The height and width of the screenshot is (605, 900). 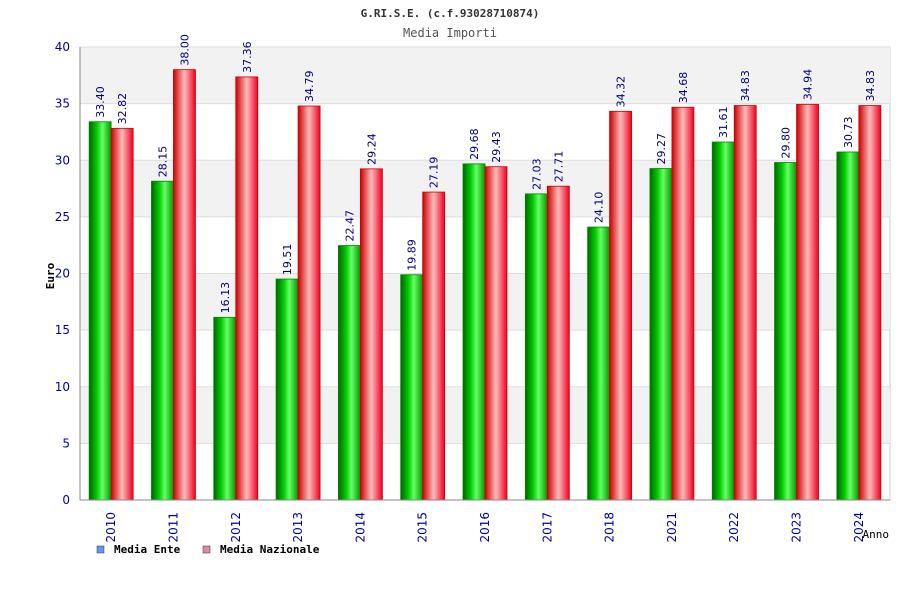 What do you see at coordinates (797, 527) in the screenshot?
I see `x-tick-label: 2023` at bounding box center [797, 527].